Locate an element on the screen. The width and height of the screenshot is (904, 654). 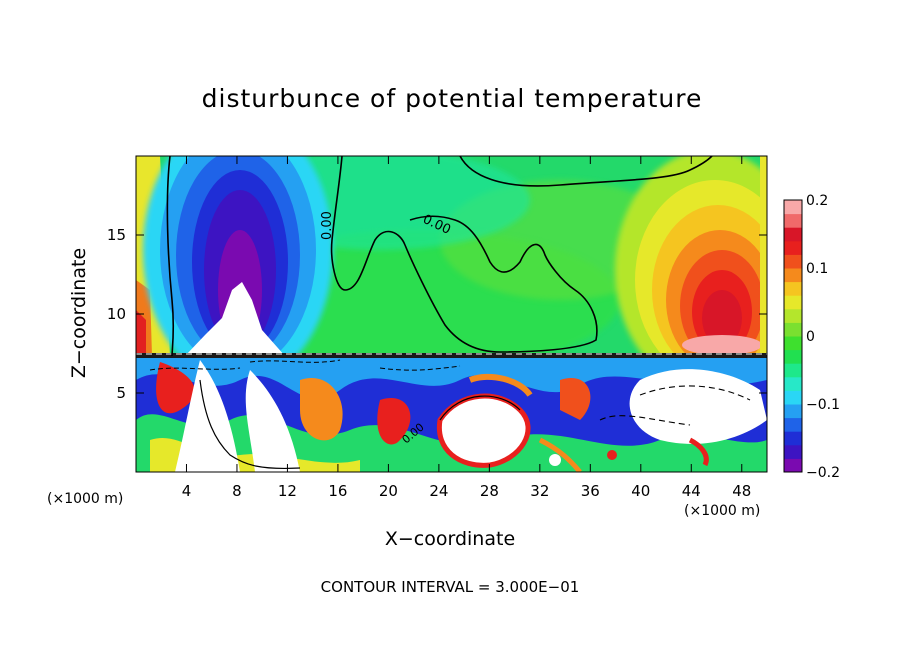
x-tick-label: 28 is located at coordinates (489, 491).